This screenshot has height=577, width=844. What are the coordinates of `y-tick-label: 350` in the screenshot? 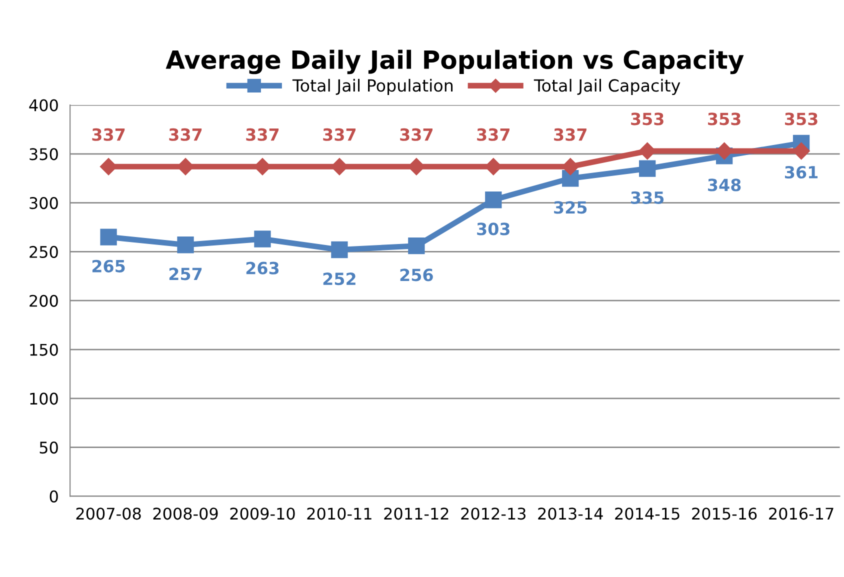 It's located at (44, 154).